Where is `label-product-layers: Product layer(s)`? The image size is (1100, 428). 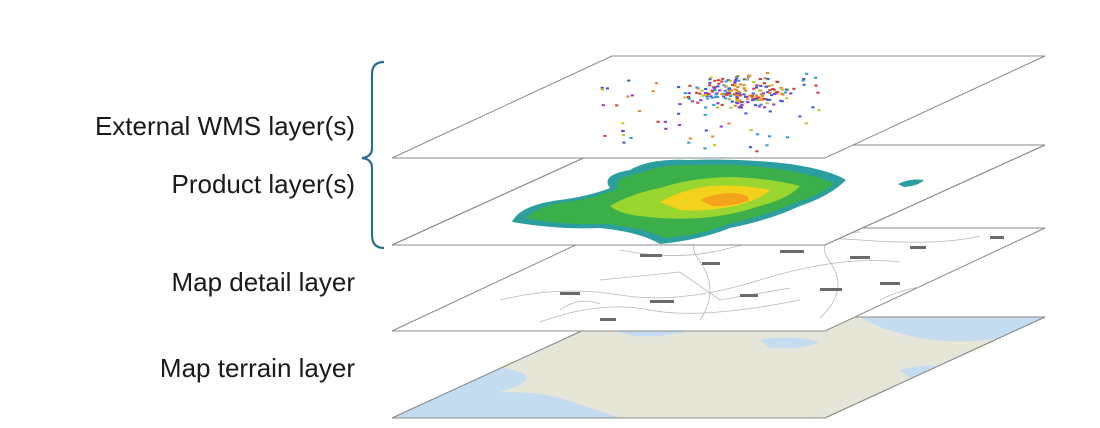 label-product-layers: Product layer(s) is located at coordinates (263, 184).